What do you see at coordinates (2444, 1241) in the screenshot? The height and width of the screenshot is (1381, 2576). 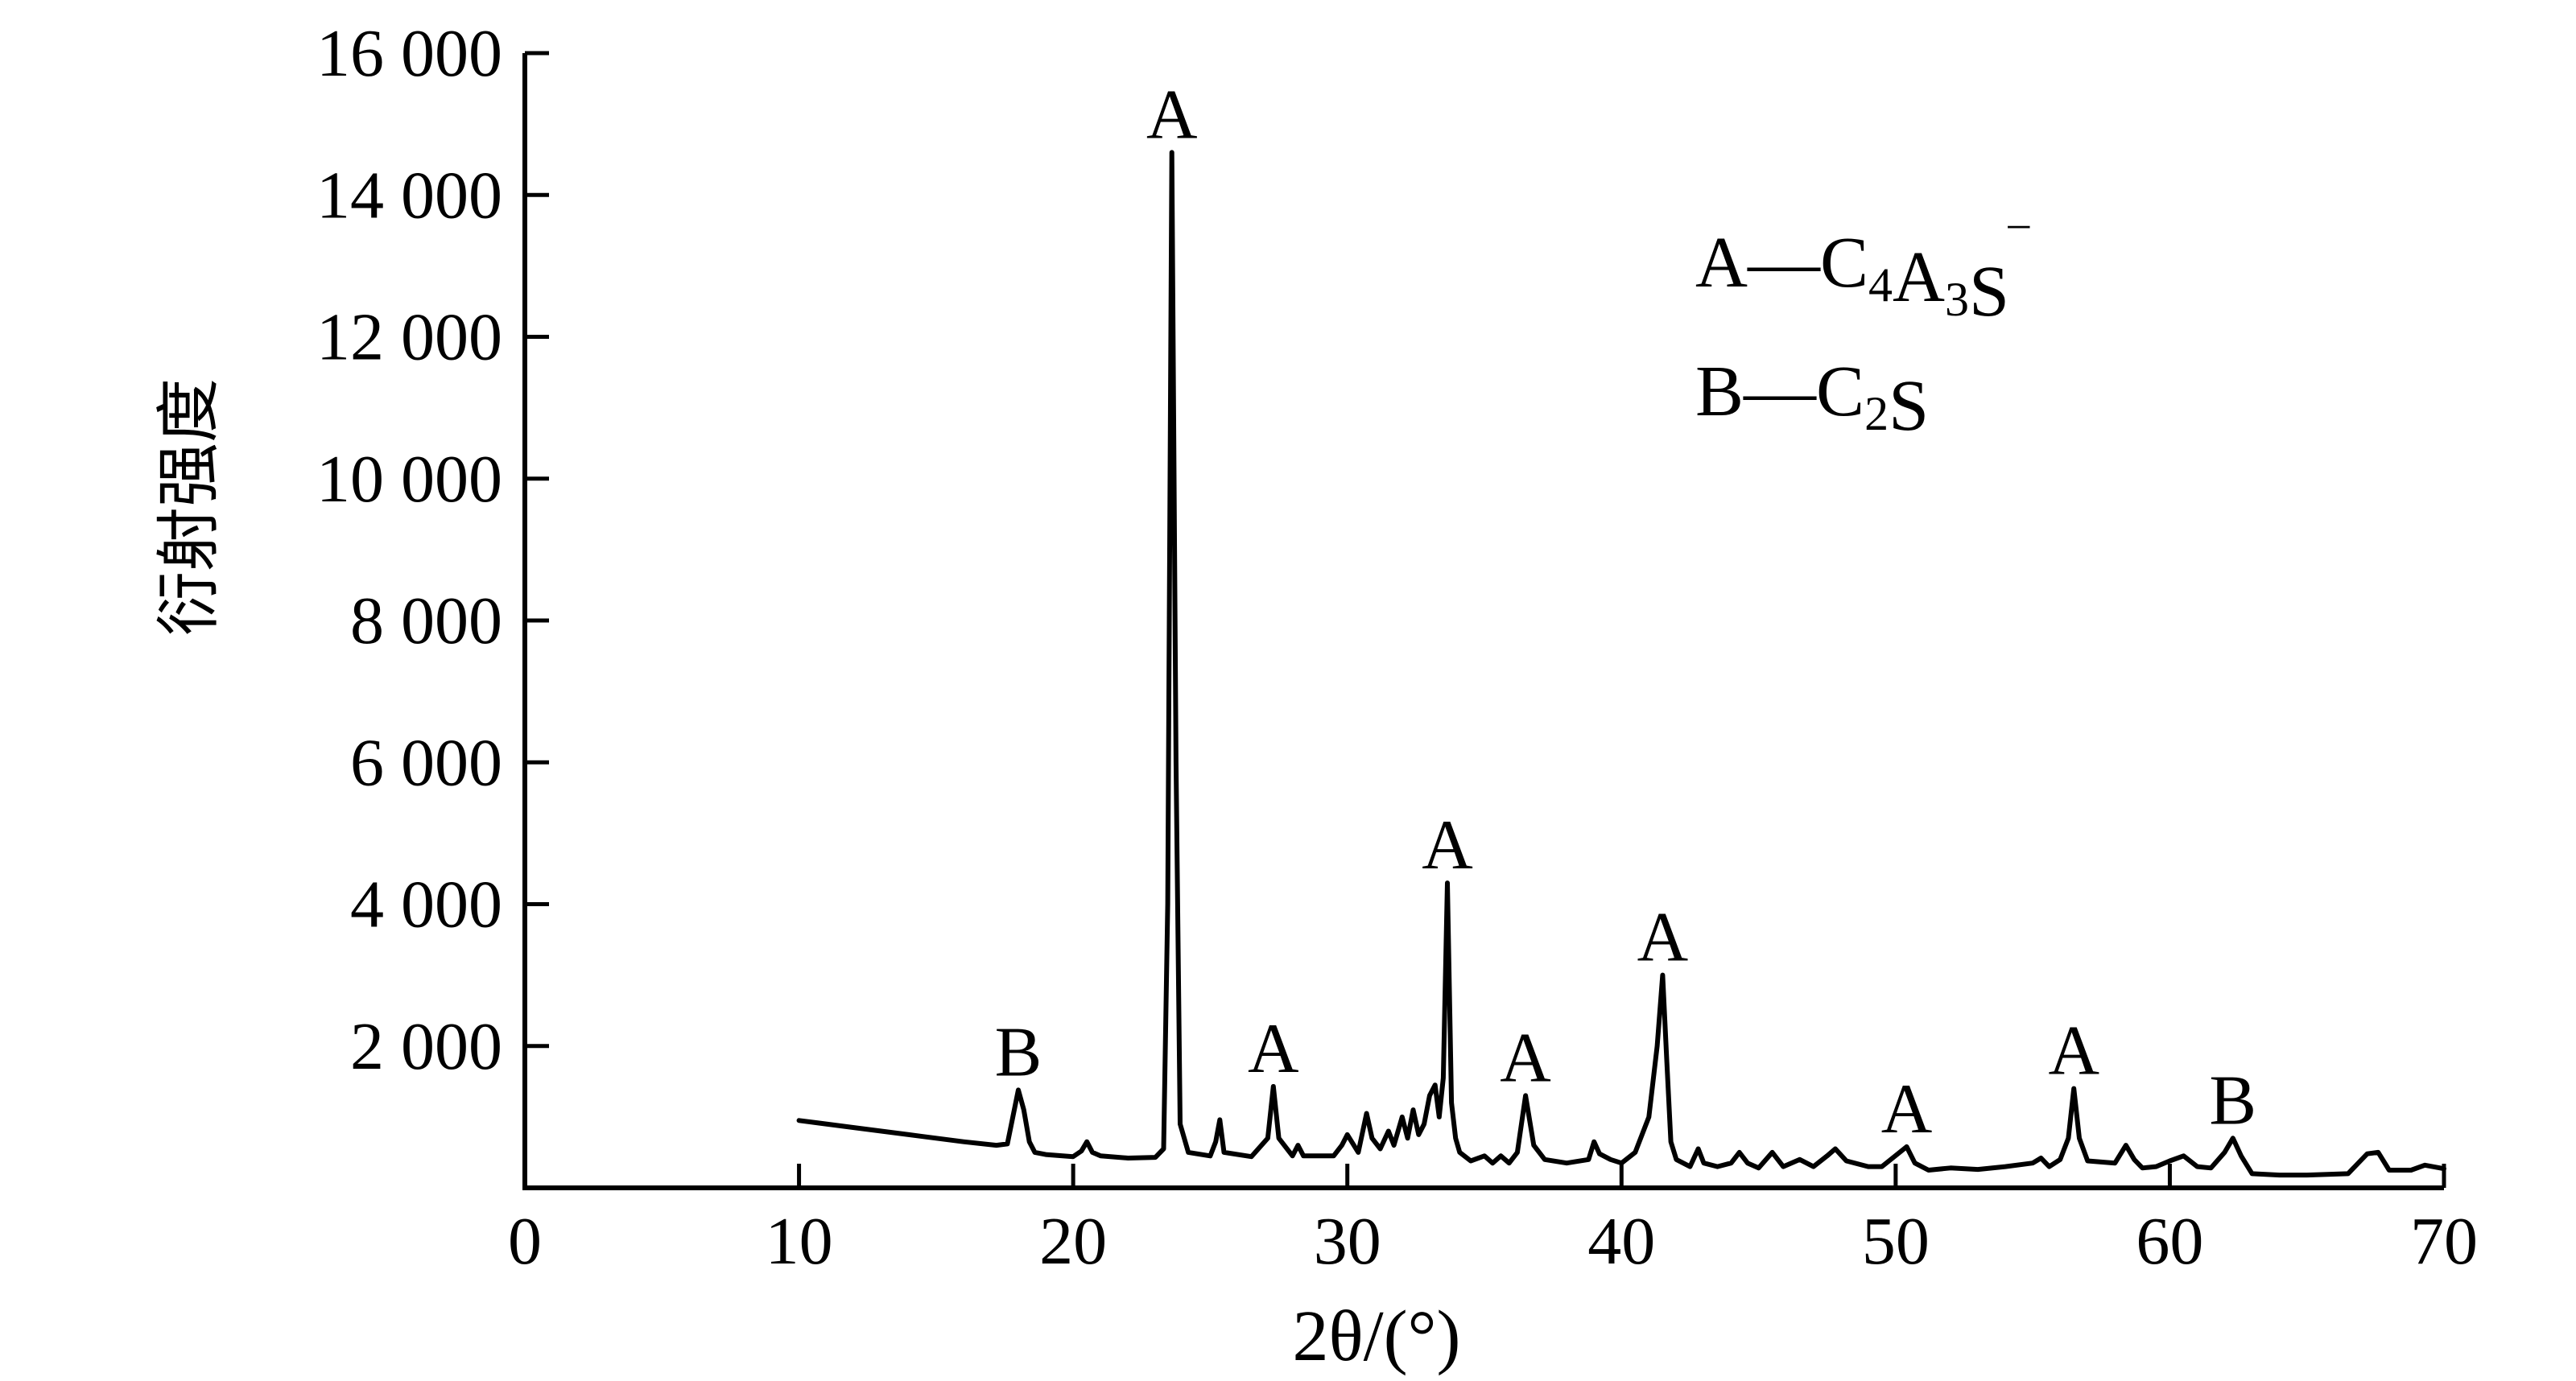 I see `x-tick-label: 70` at bounding box center [2444, 1241].